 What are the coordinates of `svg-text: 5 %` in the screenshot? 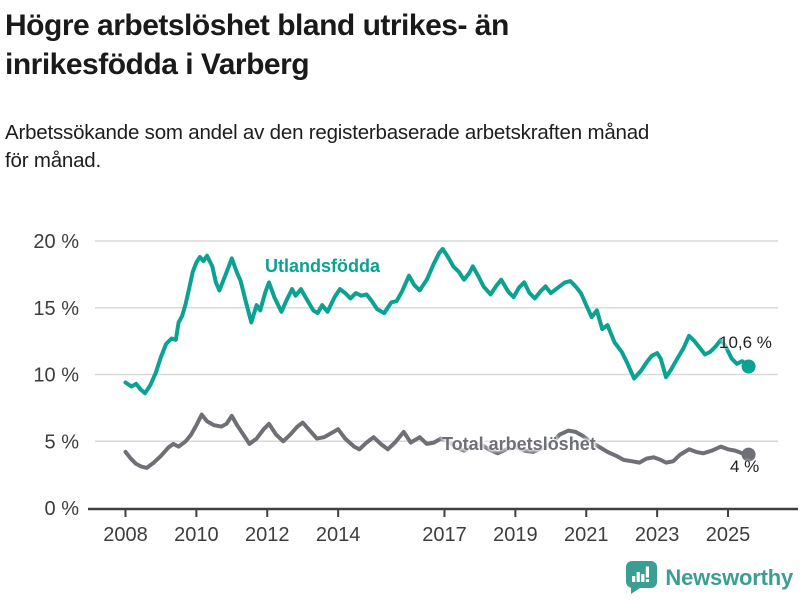 It's located at (62, 442).